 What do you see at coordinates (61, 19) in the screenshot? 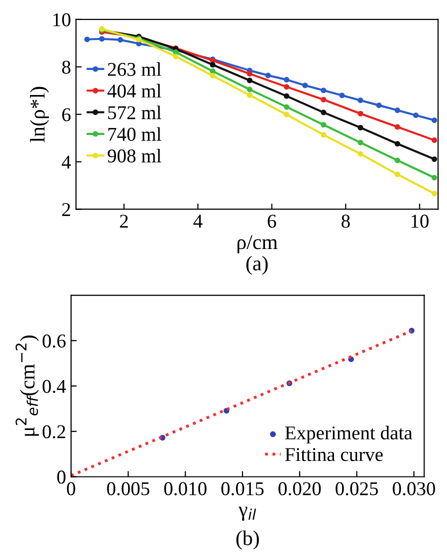
I see `y-tick-label: 10` at bounding box center [61, 19].